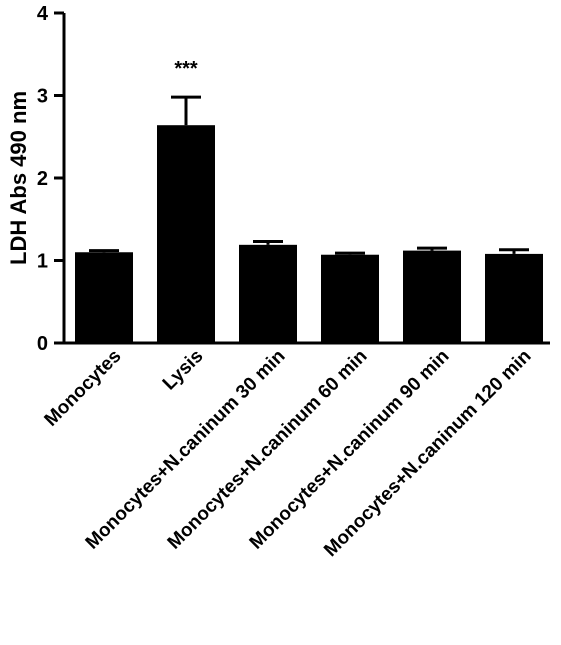 The height and width of the screenshot is (645, 561). Describe the element at coordinates (18, 178) in the screenshot. I see `y-axis-label: LDH Abs 490 nm` at that location.